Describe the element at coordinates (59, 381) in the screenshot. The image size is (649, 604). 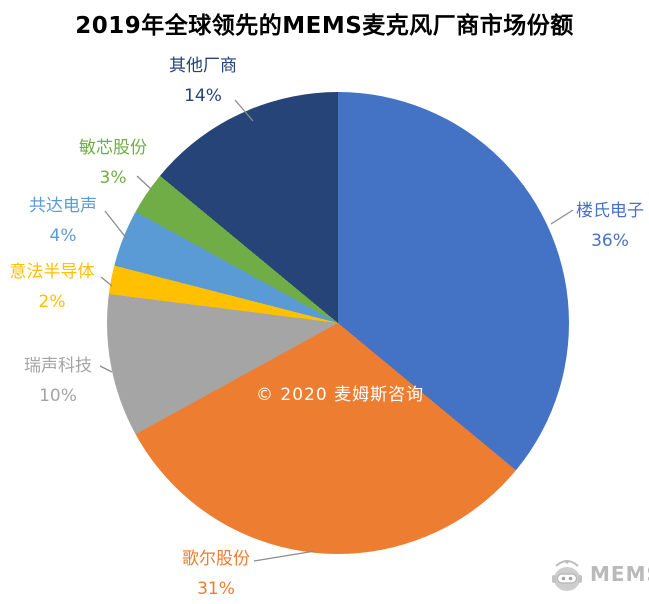
I see `slice-label-ruisheng: 瑞声科技 10%` at that location.